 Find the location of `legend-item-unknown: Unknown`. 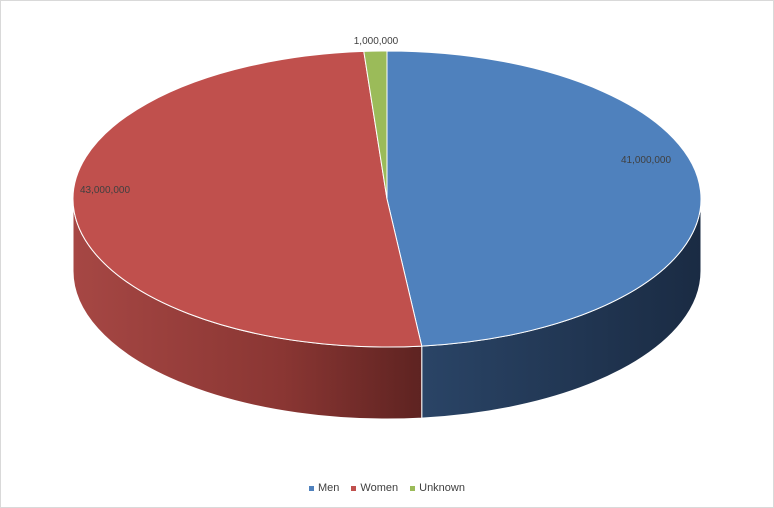

legend-item-unknown: Unknown is located at coordinates (437, 488).